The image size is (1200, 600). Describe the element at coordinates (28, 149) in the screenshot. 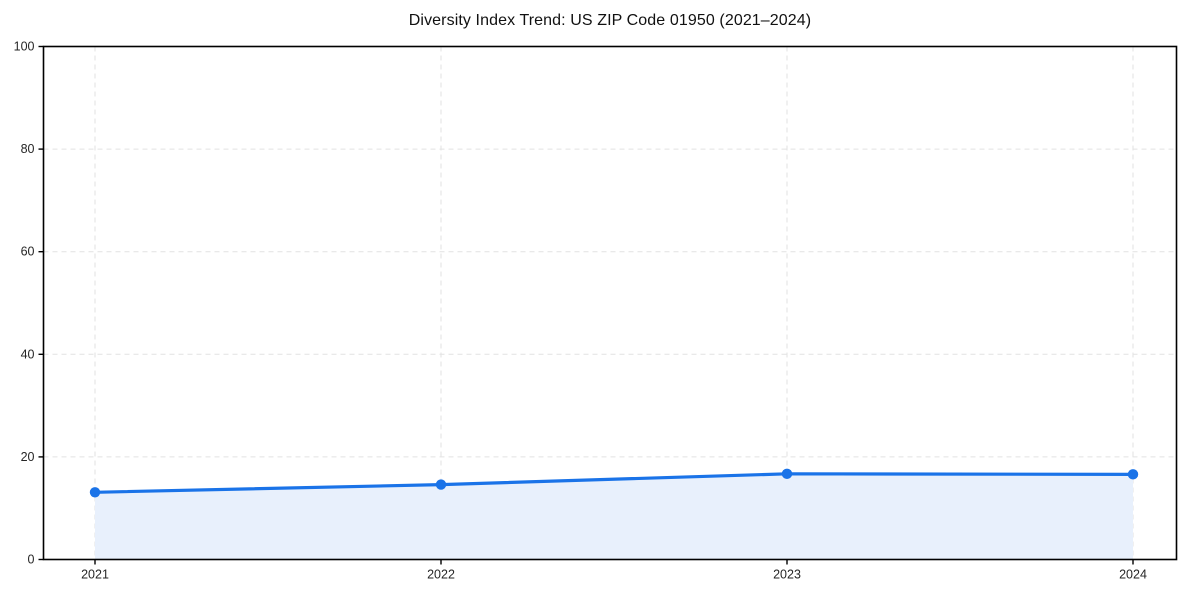

I see `y-tick-label: 80` at that location.